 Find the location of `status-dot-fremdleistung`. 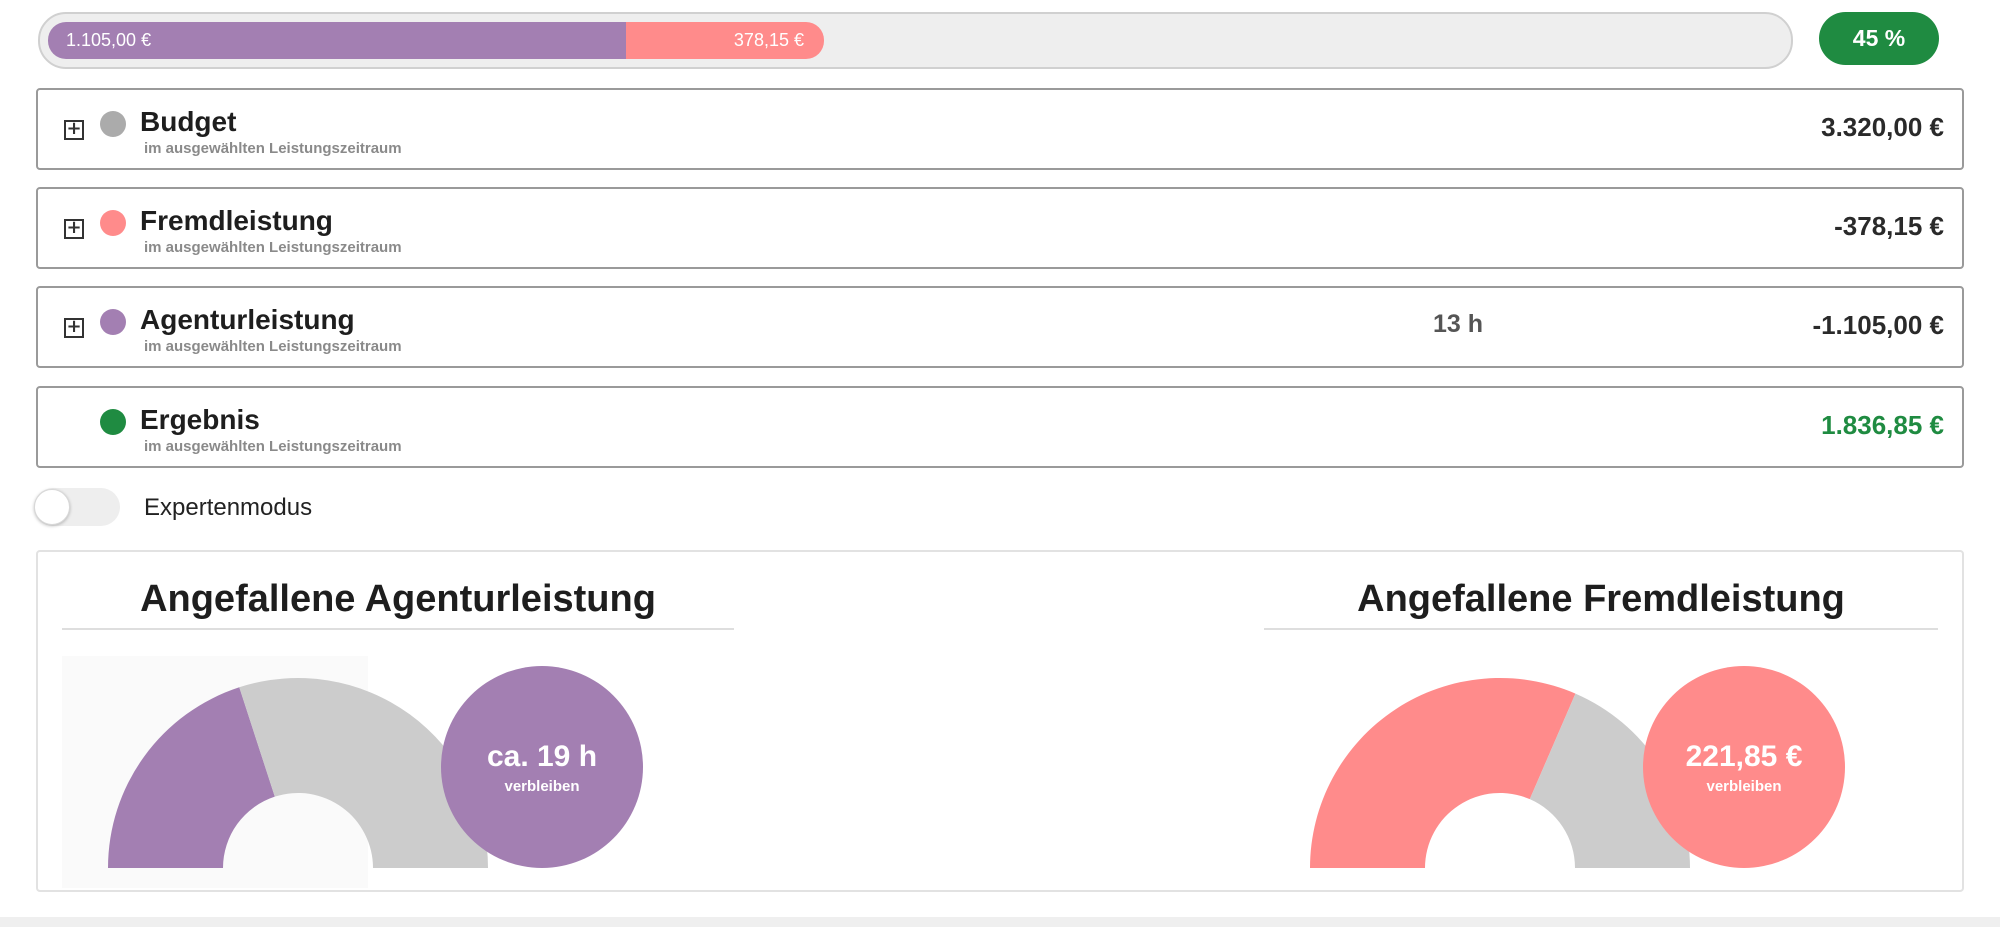

status-dot-fremdleistung is located at coordinates (113, 223).